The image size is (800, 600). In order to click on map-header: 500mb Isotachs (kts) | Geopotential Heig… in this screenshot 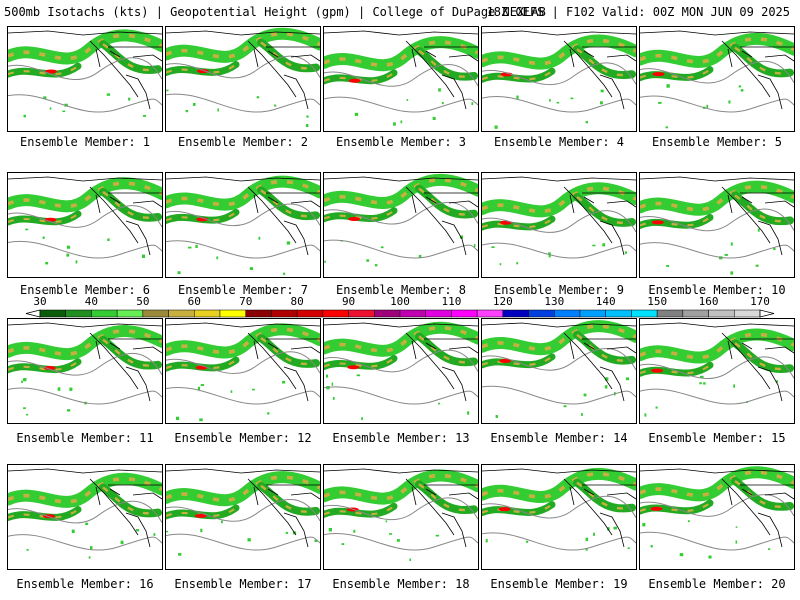, I will do `click(400, 12)`.